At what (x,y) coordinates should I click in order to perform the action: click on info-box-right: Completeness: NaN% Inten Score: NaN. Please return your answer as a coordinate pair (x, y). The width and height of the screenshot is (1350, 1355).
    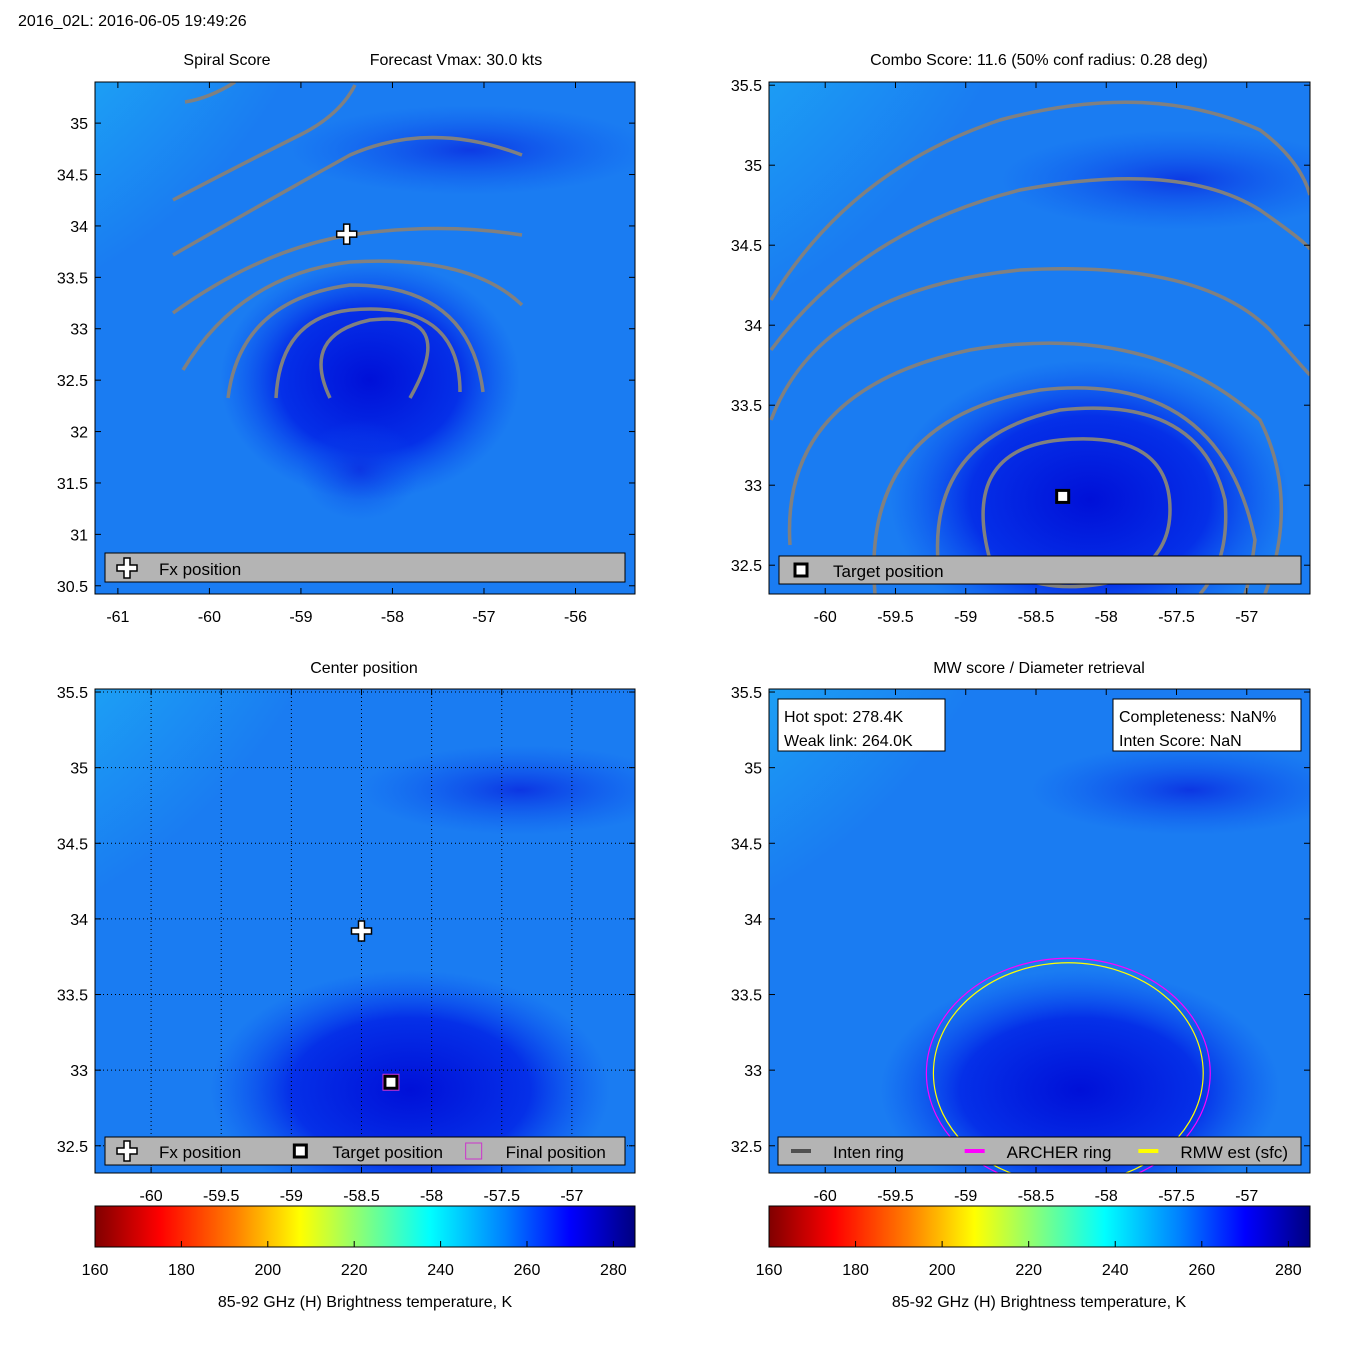
    Looking at the image, I should click on (1207, 725).